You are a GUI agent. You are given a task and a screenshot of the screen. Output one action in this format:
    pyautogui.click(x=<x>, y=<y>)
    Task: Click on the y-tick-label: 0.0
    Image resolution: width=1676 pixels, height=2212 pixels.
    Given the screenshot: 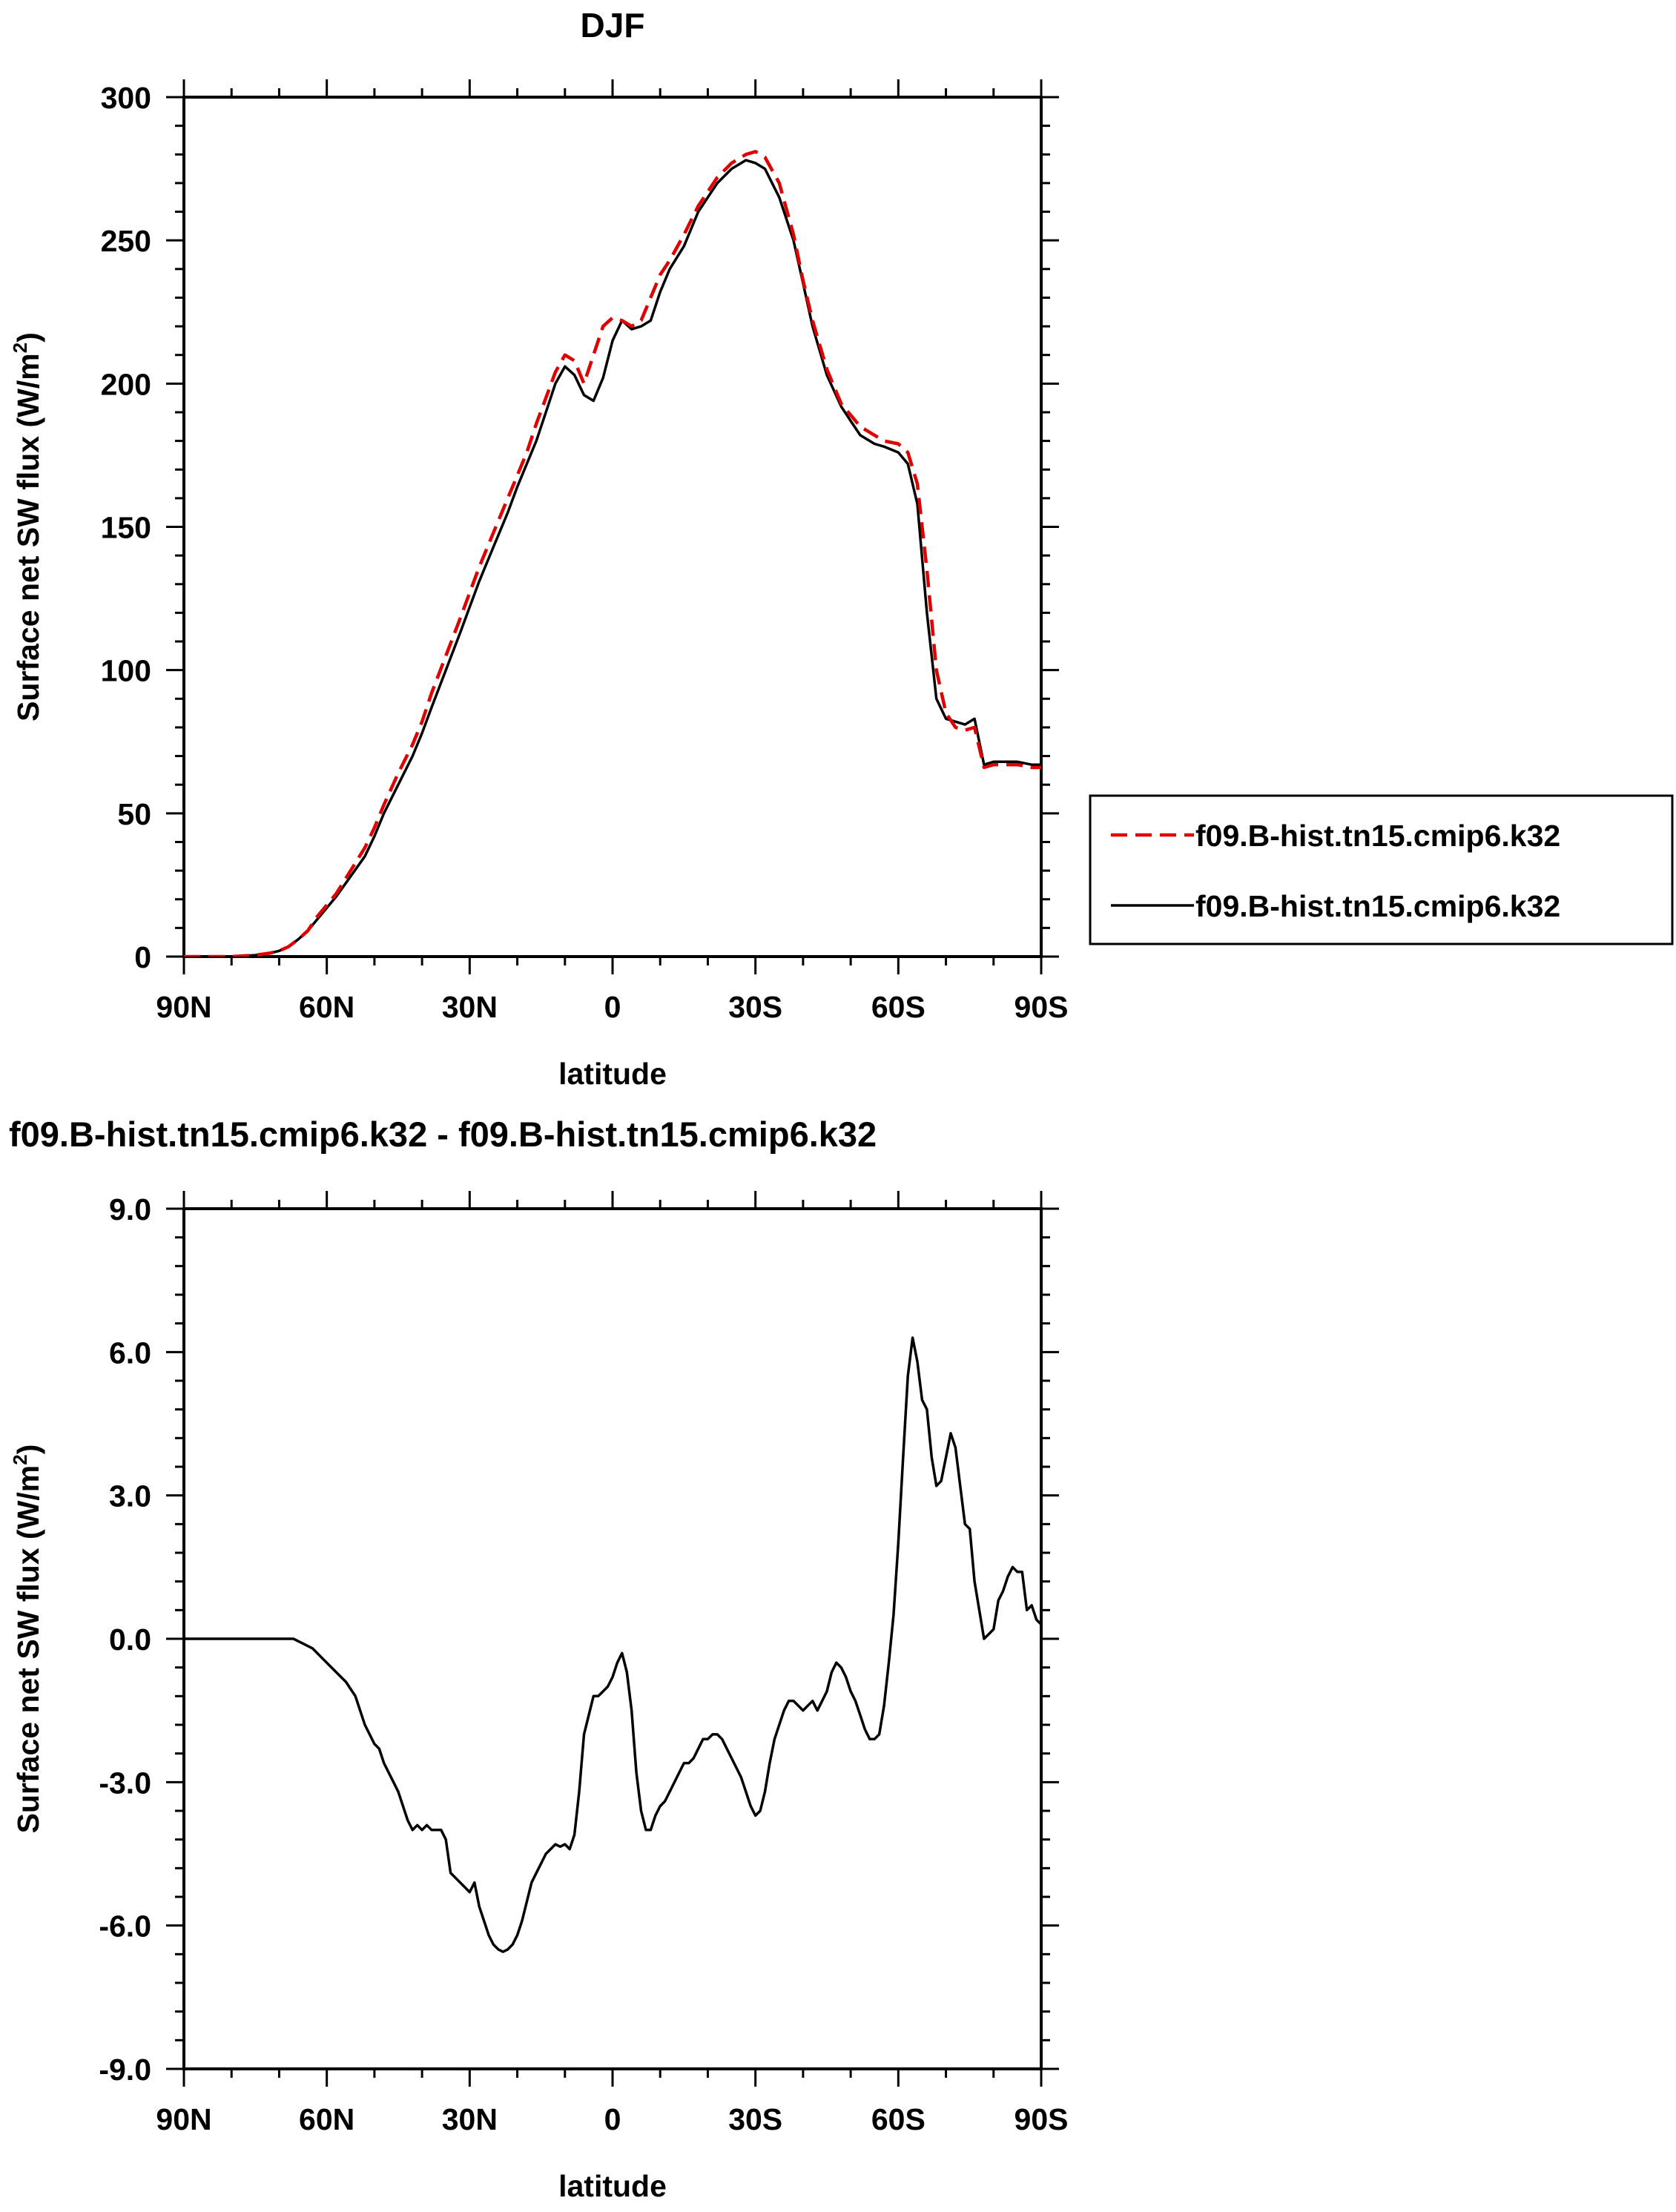 What is the action you would take?
    pyautogui.click(x=130, y=1639)
    